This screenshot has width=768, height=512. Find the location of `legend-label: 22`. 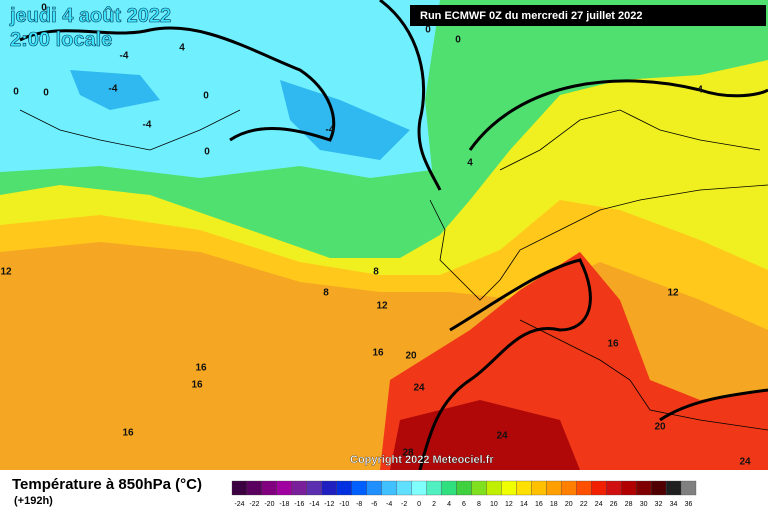

legend-label: 22 is located at coordinates (584, 504).